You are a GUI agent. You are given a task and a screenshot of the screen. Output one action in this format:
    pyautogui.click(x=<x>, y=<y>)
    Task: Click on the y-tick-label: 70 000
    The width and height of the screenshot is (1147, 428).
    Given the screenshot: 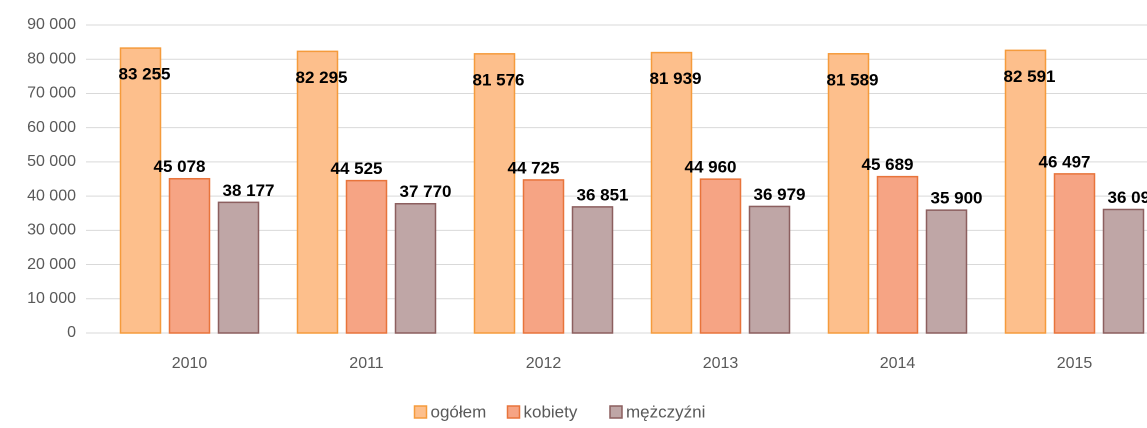 What is the action you would take?
    pyautogui.click(x=51, y=93)
    